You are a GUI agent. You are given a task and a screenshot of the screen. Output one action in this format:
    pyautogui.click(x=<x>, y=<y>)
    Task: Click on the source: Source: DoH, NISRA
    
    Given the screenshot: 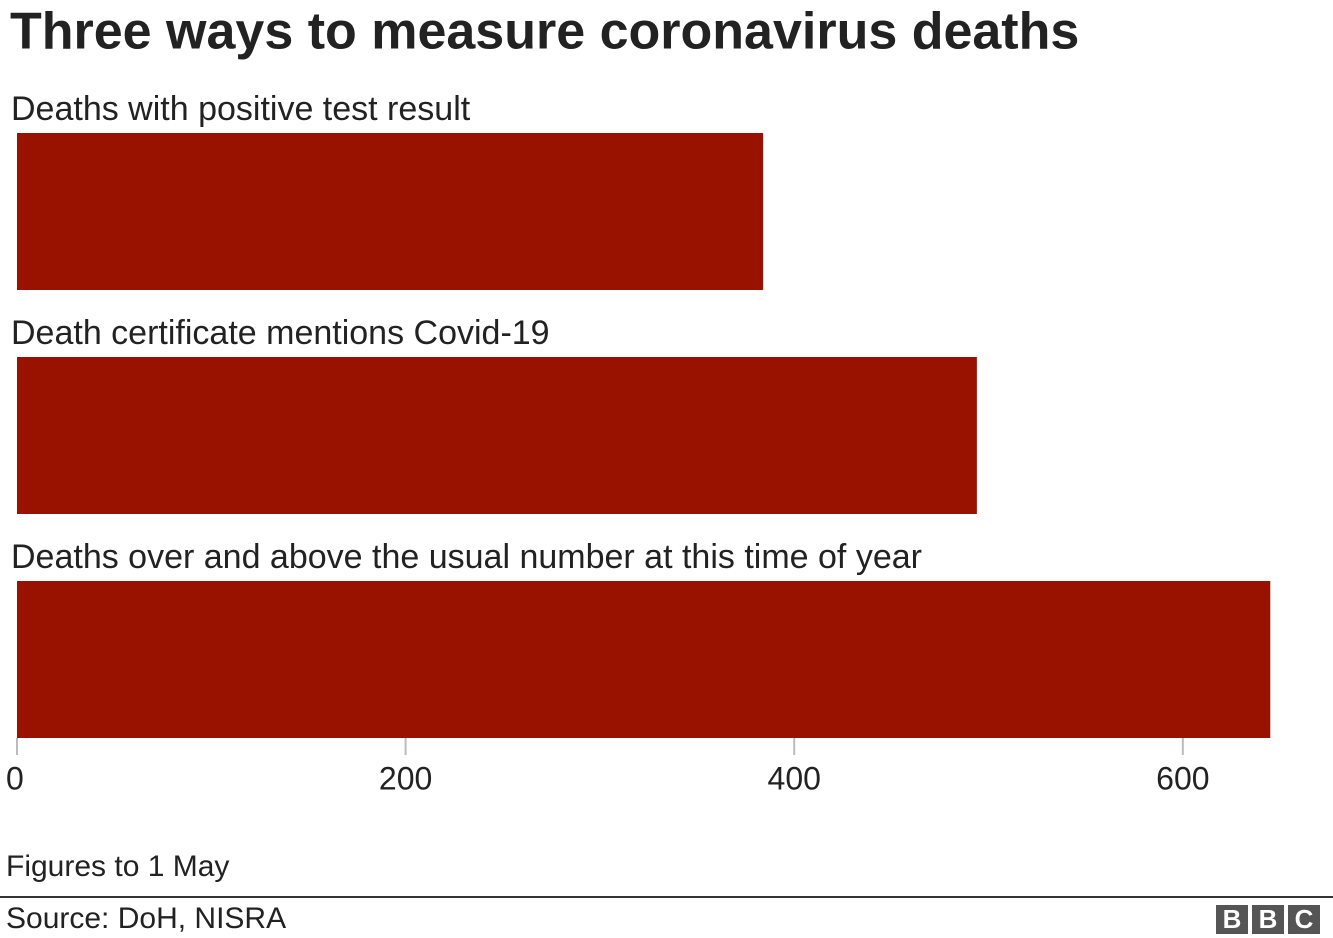 What is the action you would take?
    pyautogui.click(x=146, y=918)
    